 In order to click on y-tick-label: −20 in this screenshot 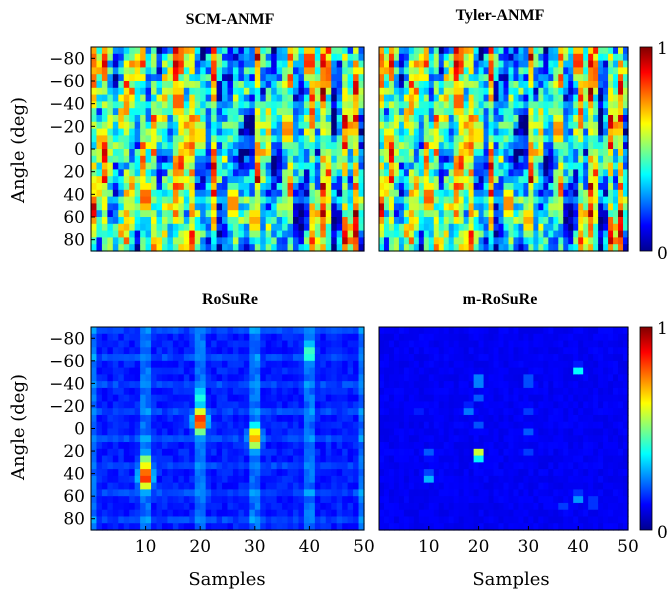, I will do `click(67, 407)`.